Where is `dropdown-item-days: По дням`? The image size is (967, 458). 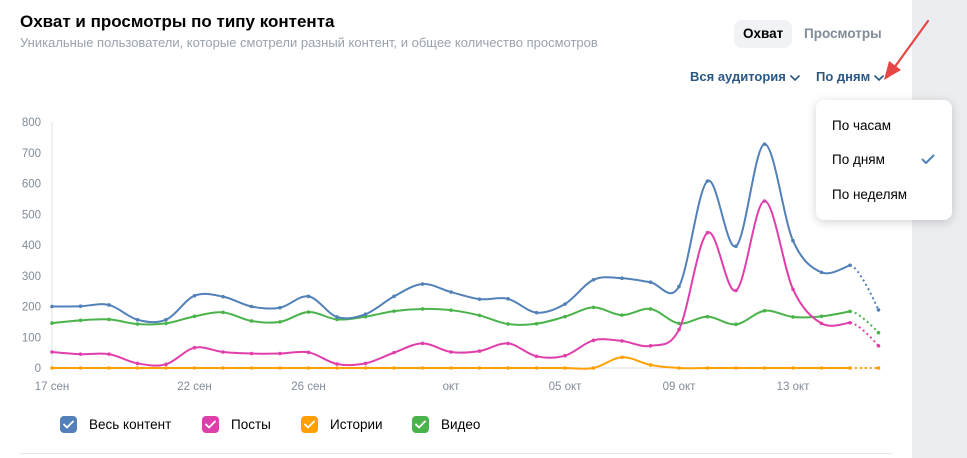
dropdown-item-days: По дням is located at coordinates (858, 159).